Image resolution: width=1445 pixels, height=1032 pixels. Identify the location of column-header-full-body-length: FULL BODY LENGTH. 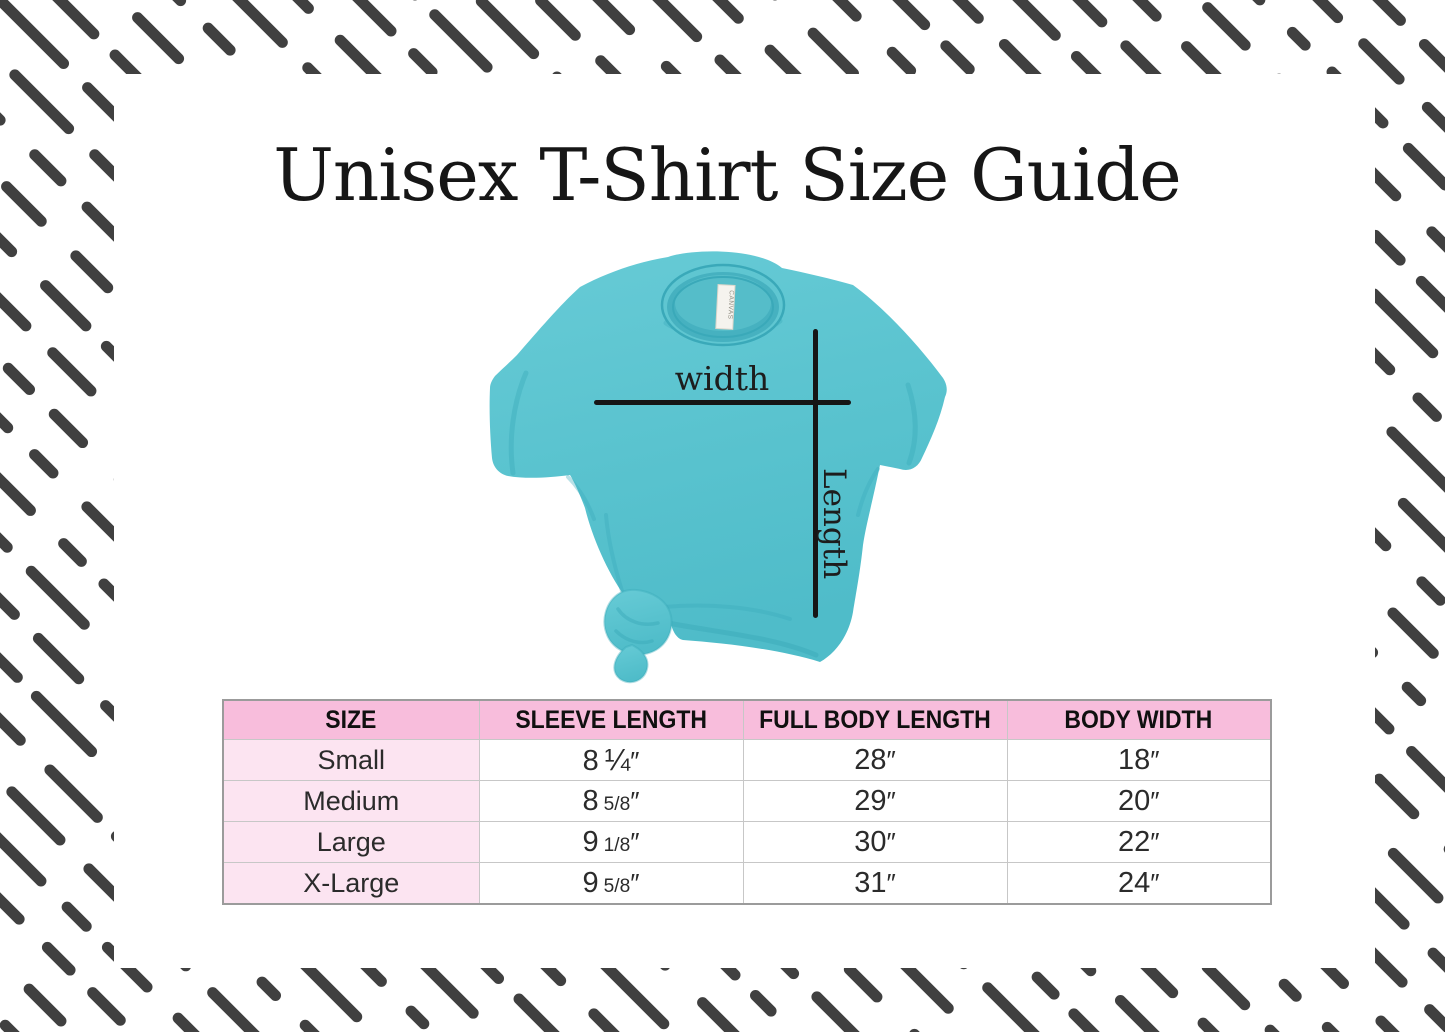
(875, 719).